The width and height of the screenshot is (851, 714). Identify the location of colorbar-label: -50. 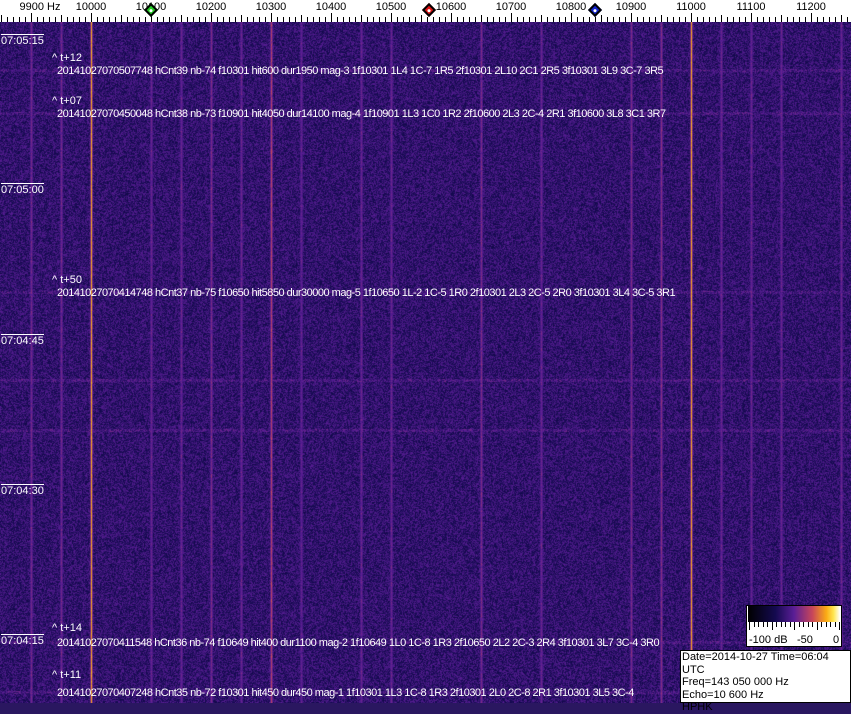
(805, 640).